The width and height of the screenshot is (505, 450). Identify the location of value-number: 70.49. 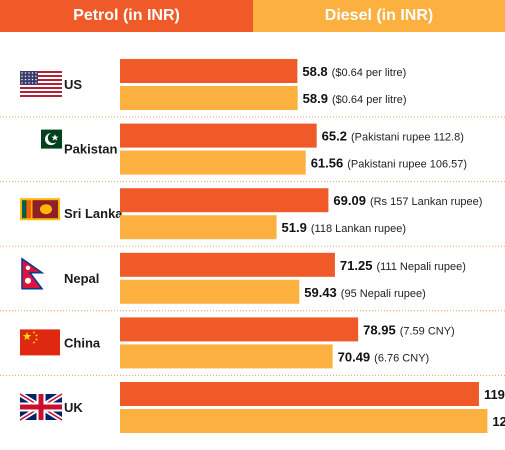
(354, 356).